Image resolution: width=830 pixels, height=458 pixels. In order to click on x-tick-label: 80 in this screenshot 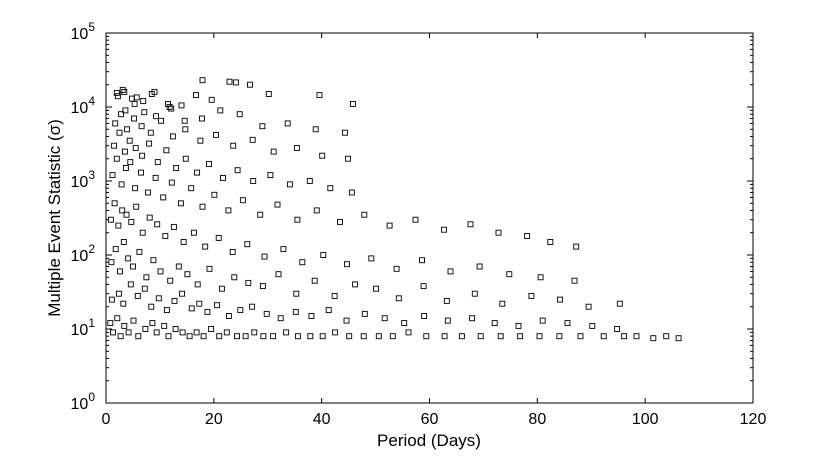, I will do `click(537, 419)`.